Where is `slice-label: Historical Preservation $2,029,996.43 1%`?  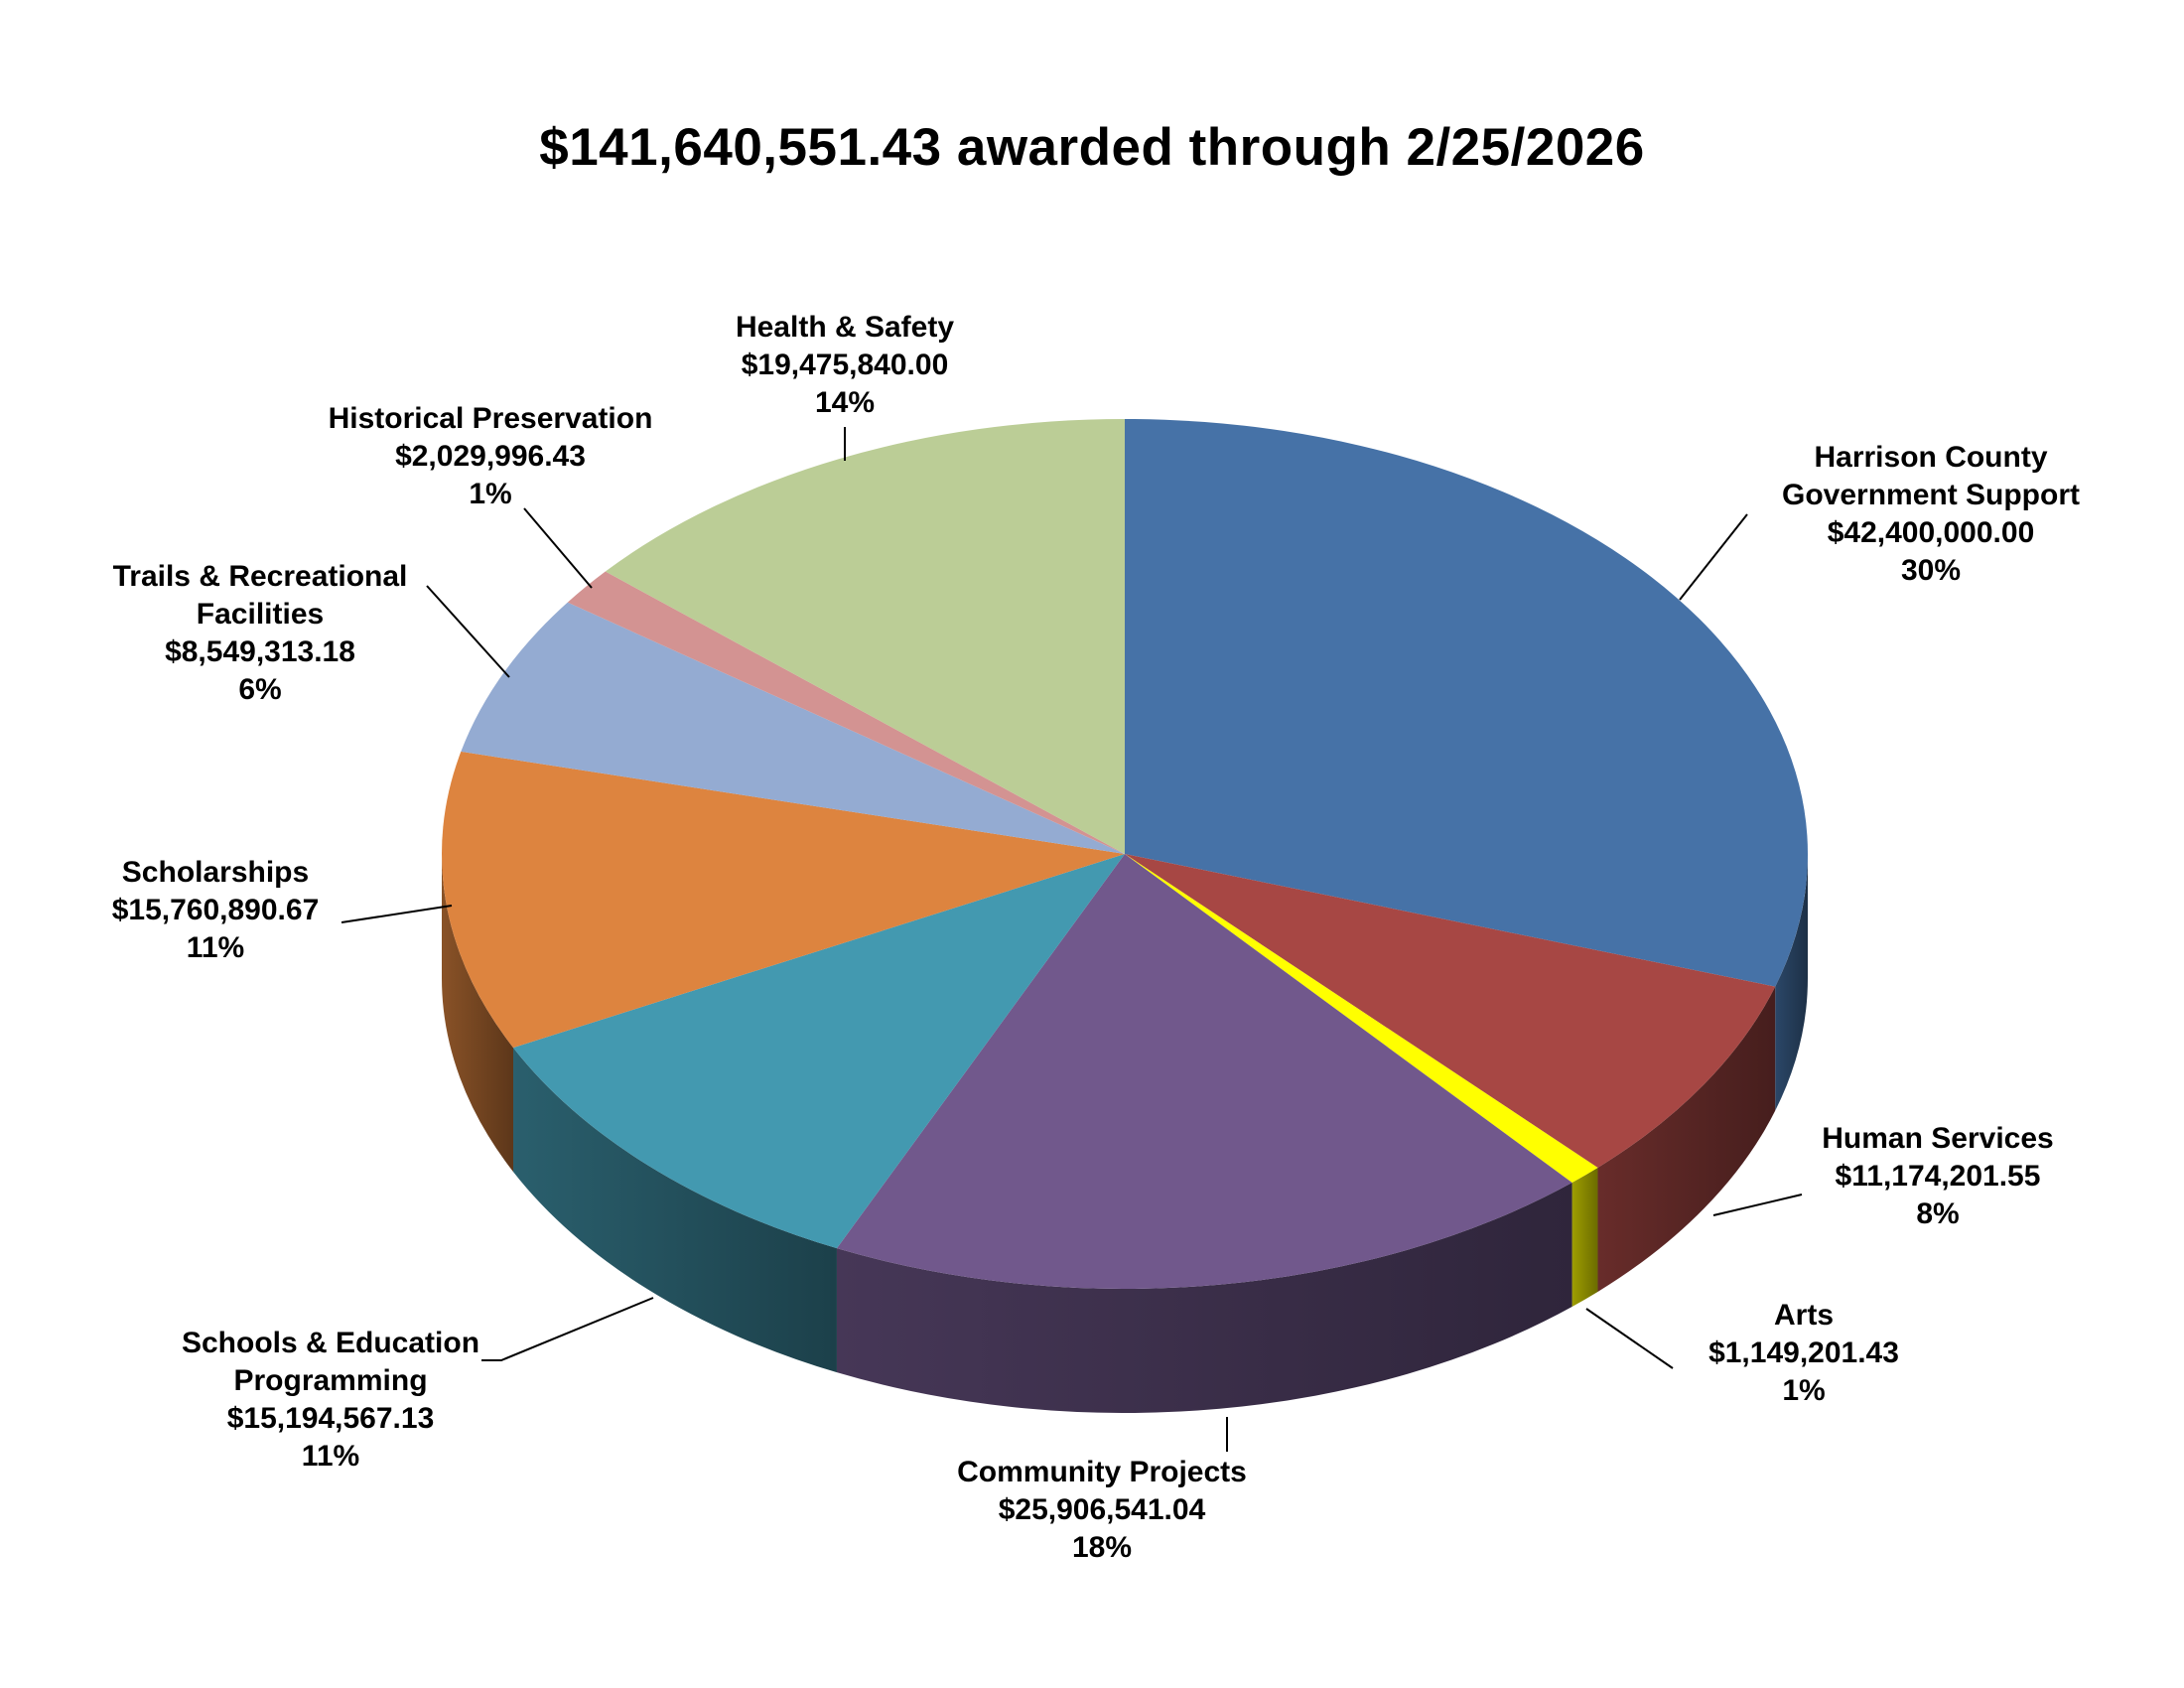
slice-label: Historical Preservation $2,029,996.43 1% is located at coordinates (490, 456).